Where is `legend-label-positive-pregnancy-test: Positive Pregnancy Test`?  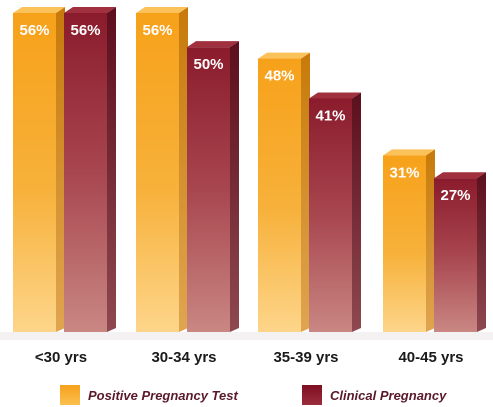
legend-label-positive-pregnancy-test: Positive Pregnancy Test is located at coordinates (163, 395).